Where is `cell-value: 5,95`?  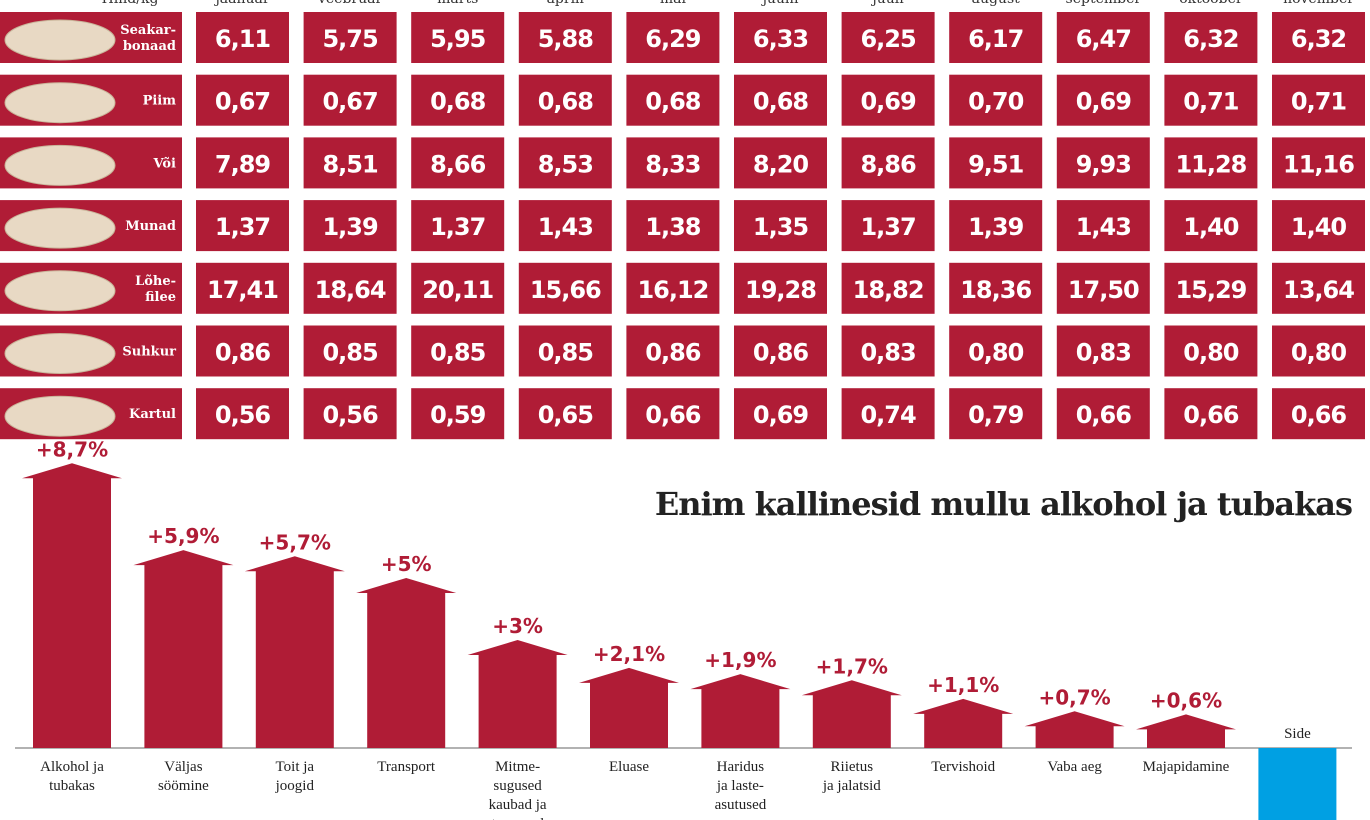
cell-value: 5,95 is located at coordinates (458, 39).